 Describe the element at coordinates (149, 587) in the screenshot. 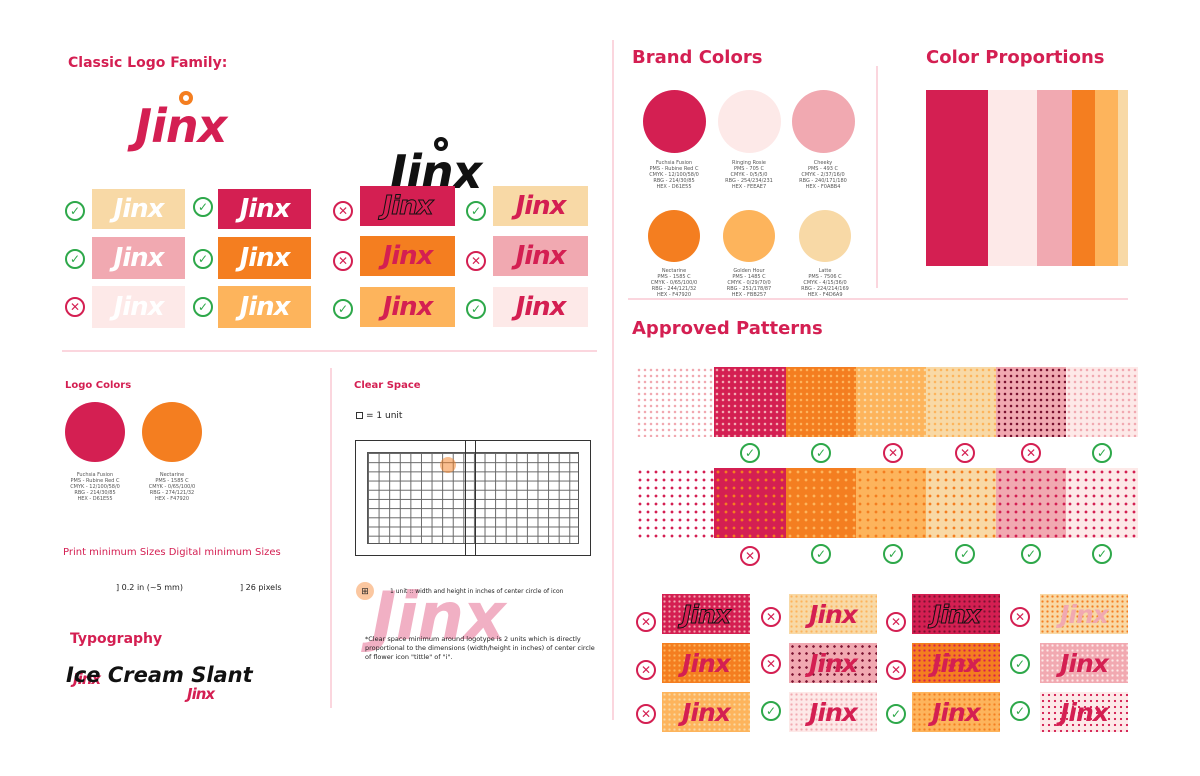

I see `print-min-value: ] 0.2 in (~5 mm)` at that location.